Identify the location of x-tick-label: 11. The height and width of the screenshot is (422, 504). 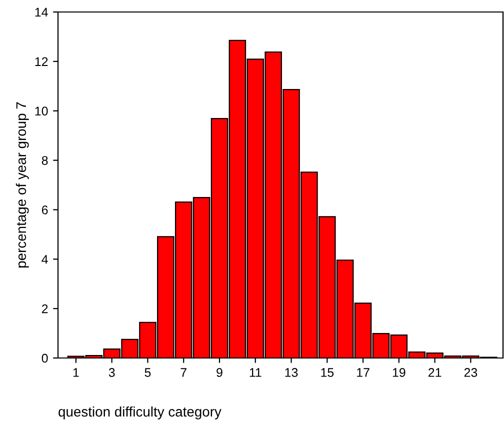
(256, 372).